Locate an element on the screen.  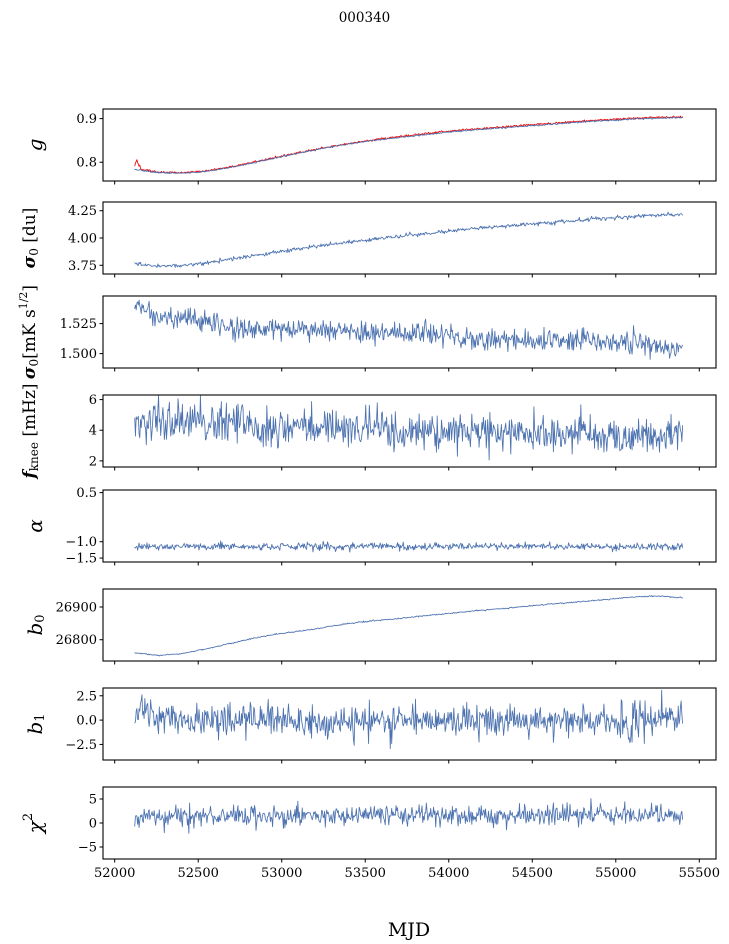
y-axis-label-gain: g is located at coordinates (35, 145).